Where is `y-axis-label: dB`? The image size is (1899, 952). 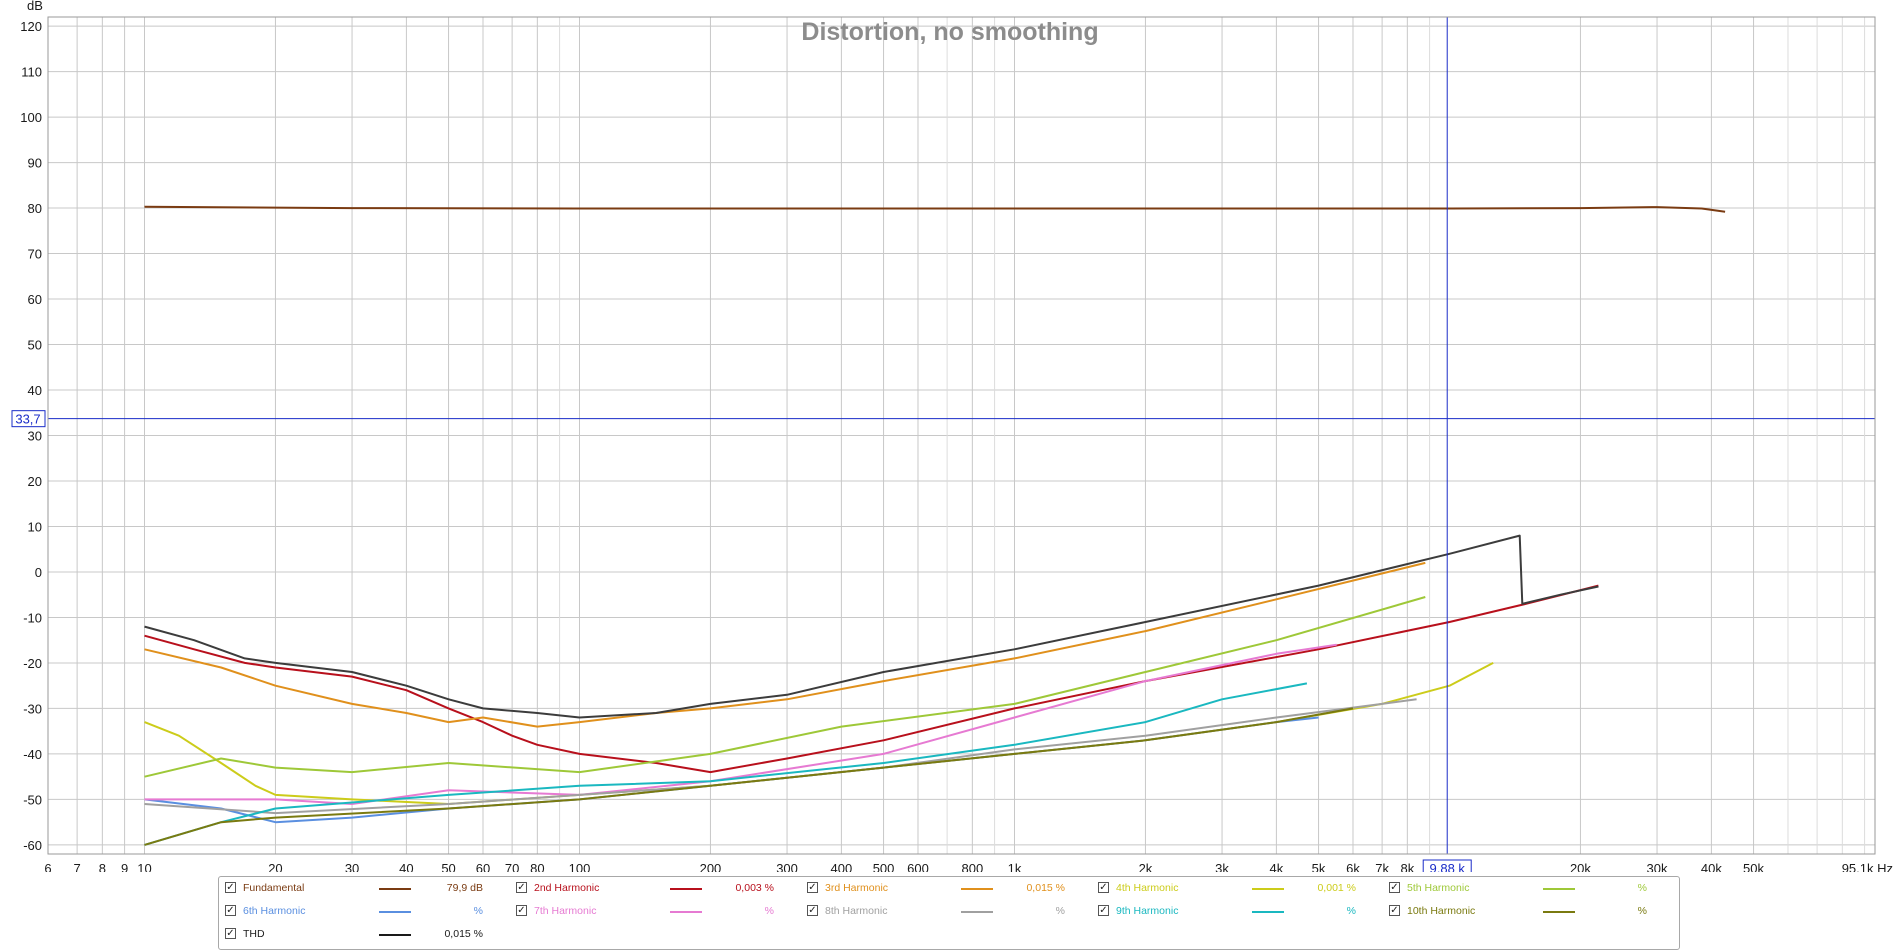
y-axis-label: dB is located at coordinates (35, 6).